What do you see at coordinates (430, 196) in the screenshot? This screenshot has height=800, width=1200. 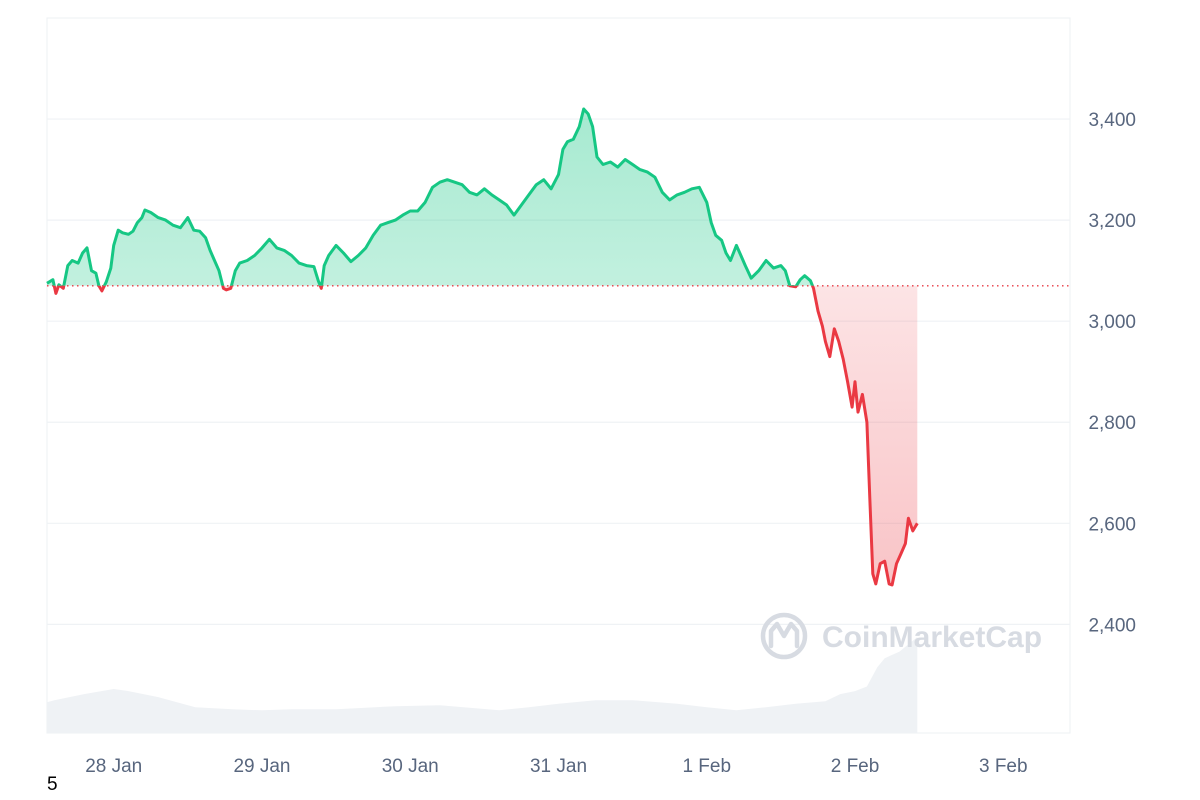 I see `series-line-up` at bounding box center [430, 196].